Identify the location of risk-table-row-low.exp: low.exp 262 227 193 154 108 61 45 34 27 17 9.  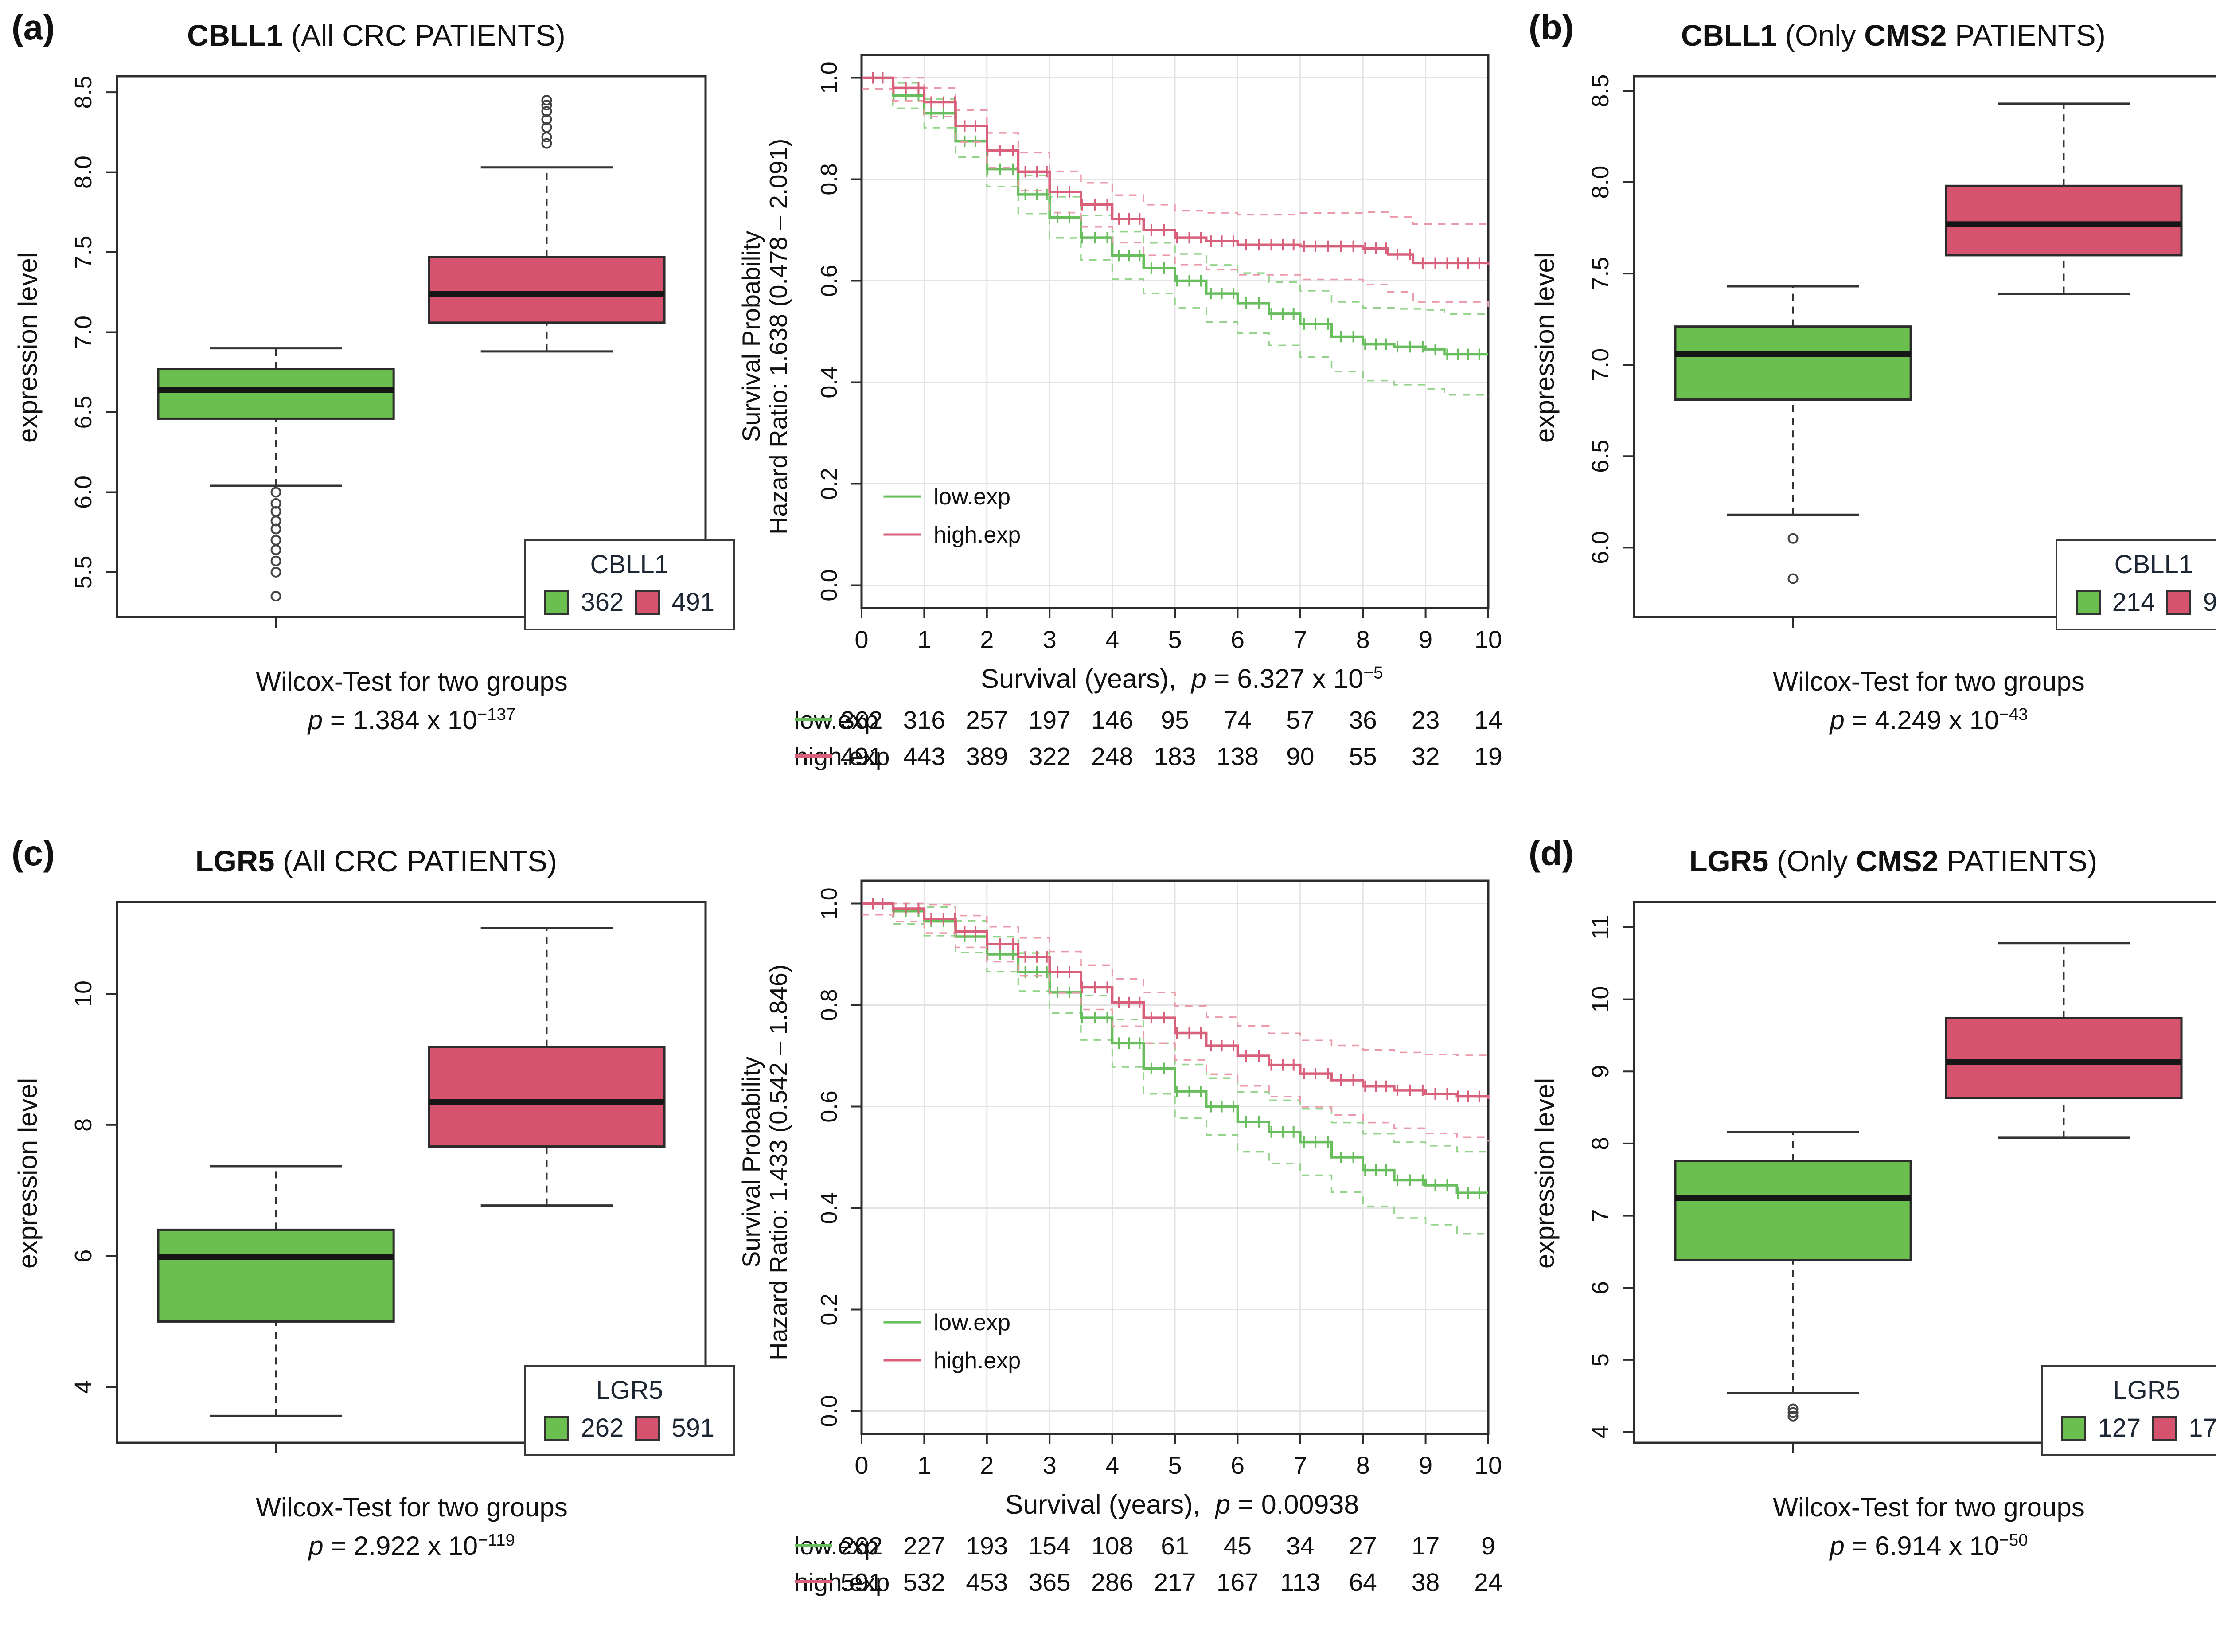
(1148, 1547).